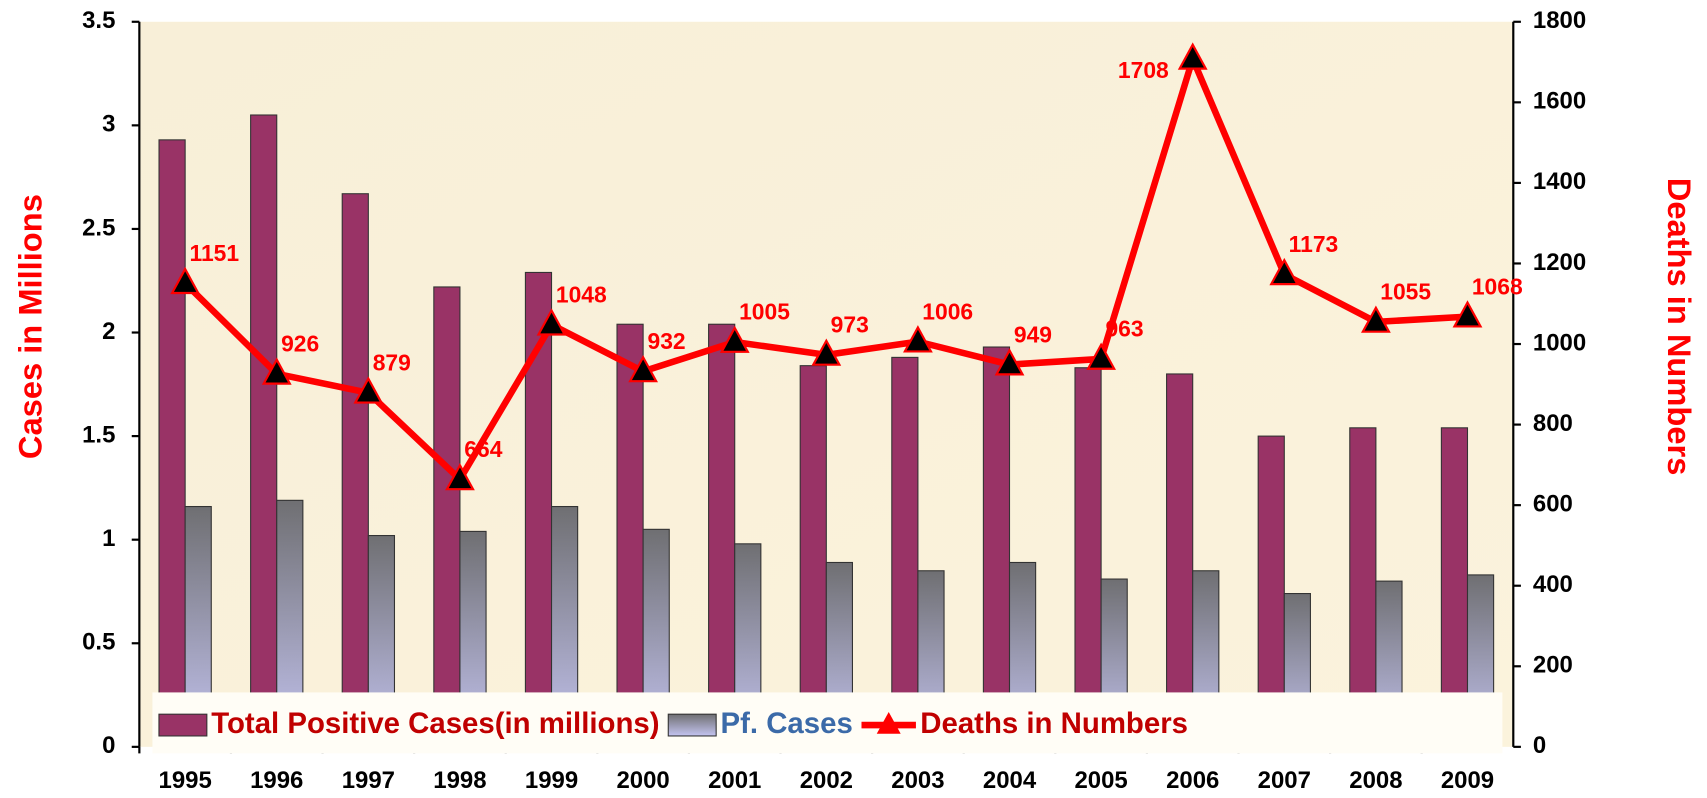  What do you see at coordinates (1033, 334) in the screenshot?
I see `data-label: 949` at bounding box center [1033, 334].